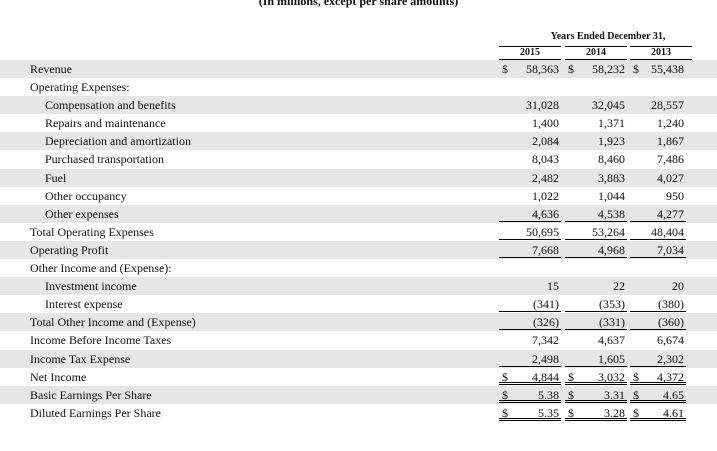  What do you see at coordinates (101, 268) in the screenshot?
I see `row-label: Other Income and (Expense):` at bounding box center [101, 268].